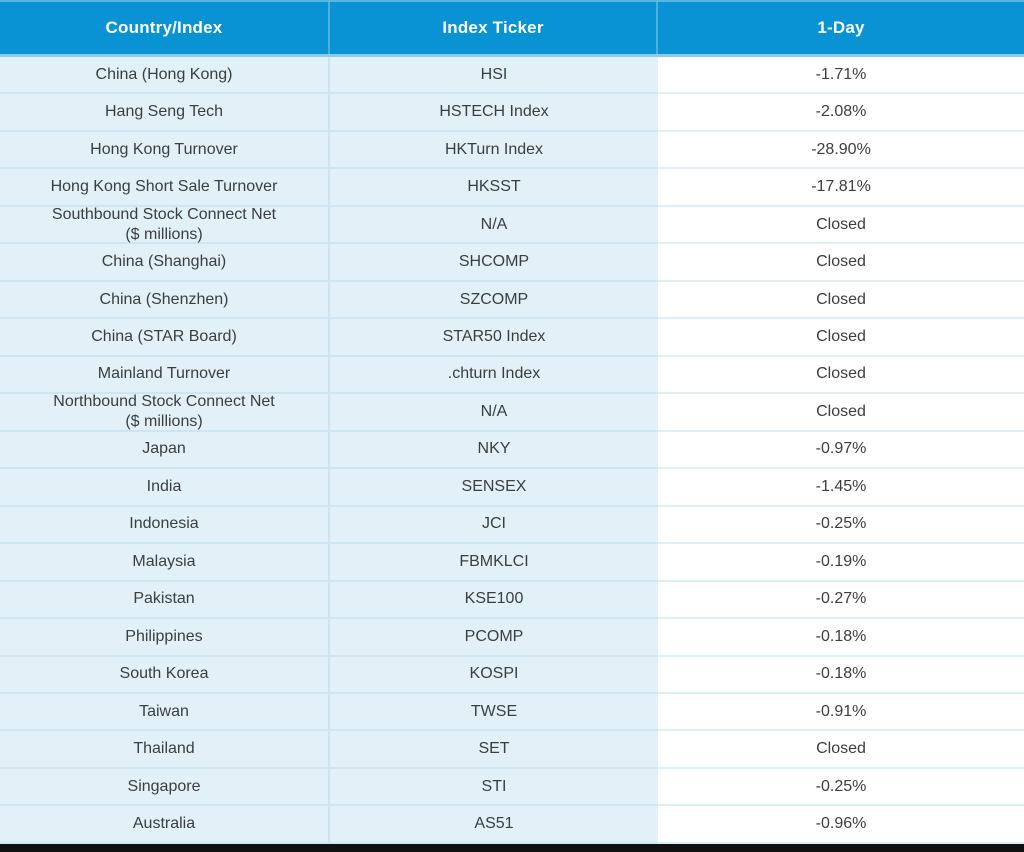 The width and height of the screenshot is (1024, 852). What do you see at coordinates (165, 338) in the screenshot?
I see `country-cell: China (STAR Board)` at bounding box center [165, 338].